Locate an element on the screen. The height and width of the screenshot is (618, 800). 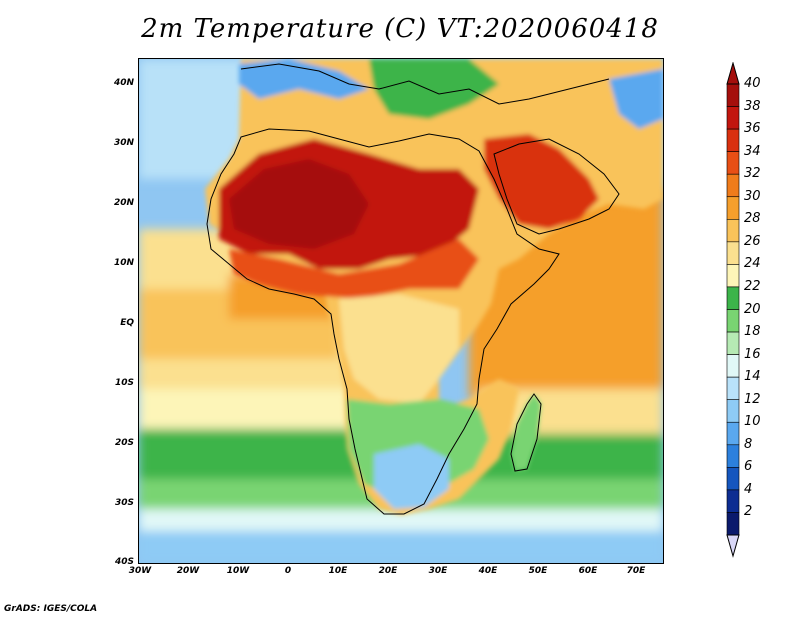
colorbar is located at coordinates (733, 310).